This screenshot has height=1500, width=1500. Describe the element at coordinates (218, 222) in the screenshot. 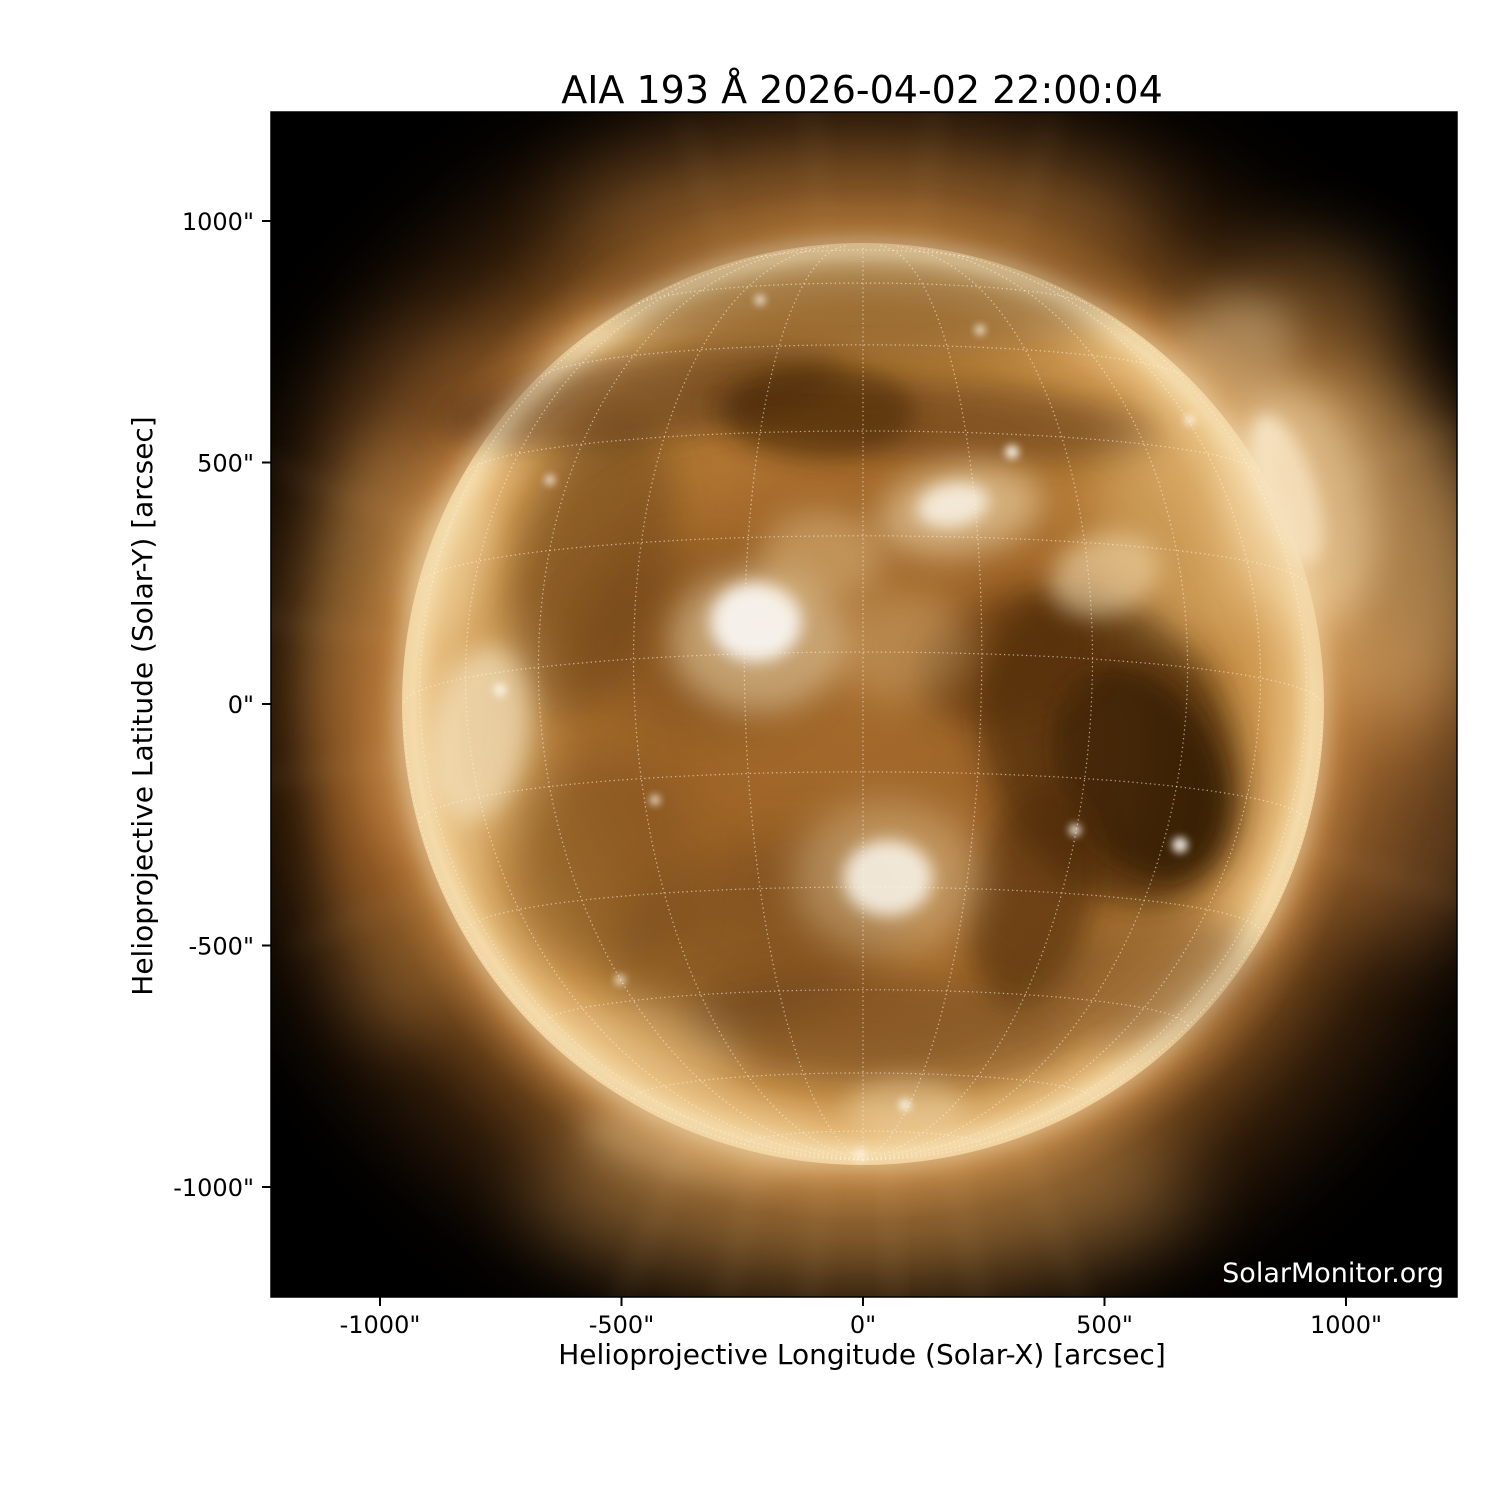

I see `y-tick-label: 1000"` at that location.